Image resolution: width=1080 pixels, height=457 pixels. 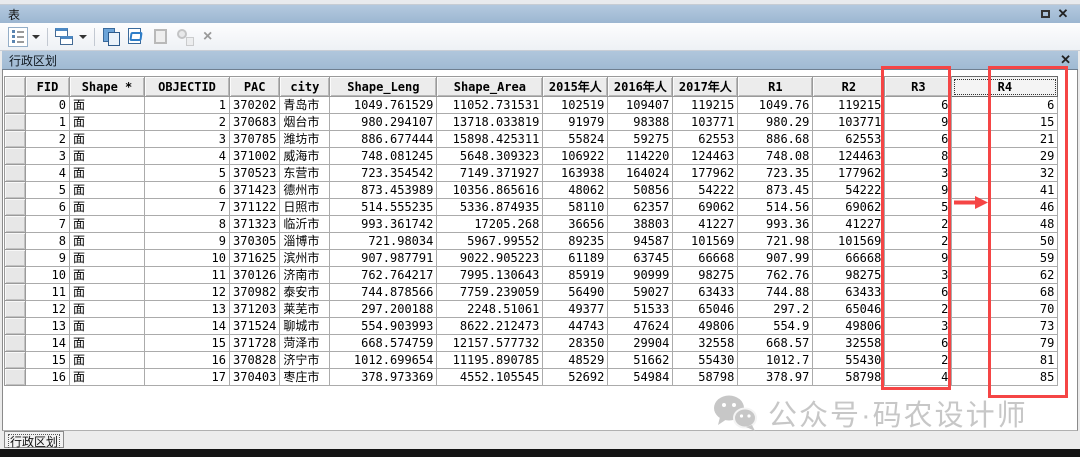 I want to click on cell-fid: 0, so click(x=47, y=105).